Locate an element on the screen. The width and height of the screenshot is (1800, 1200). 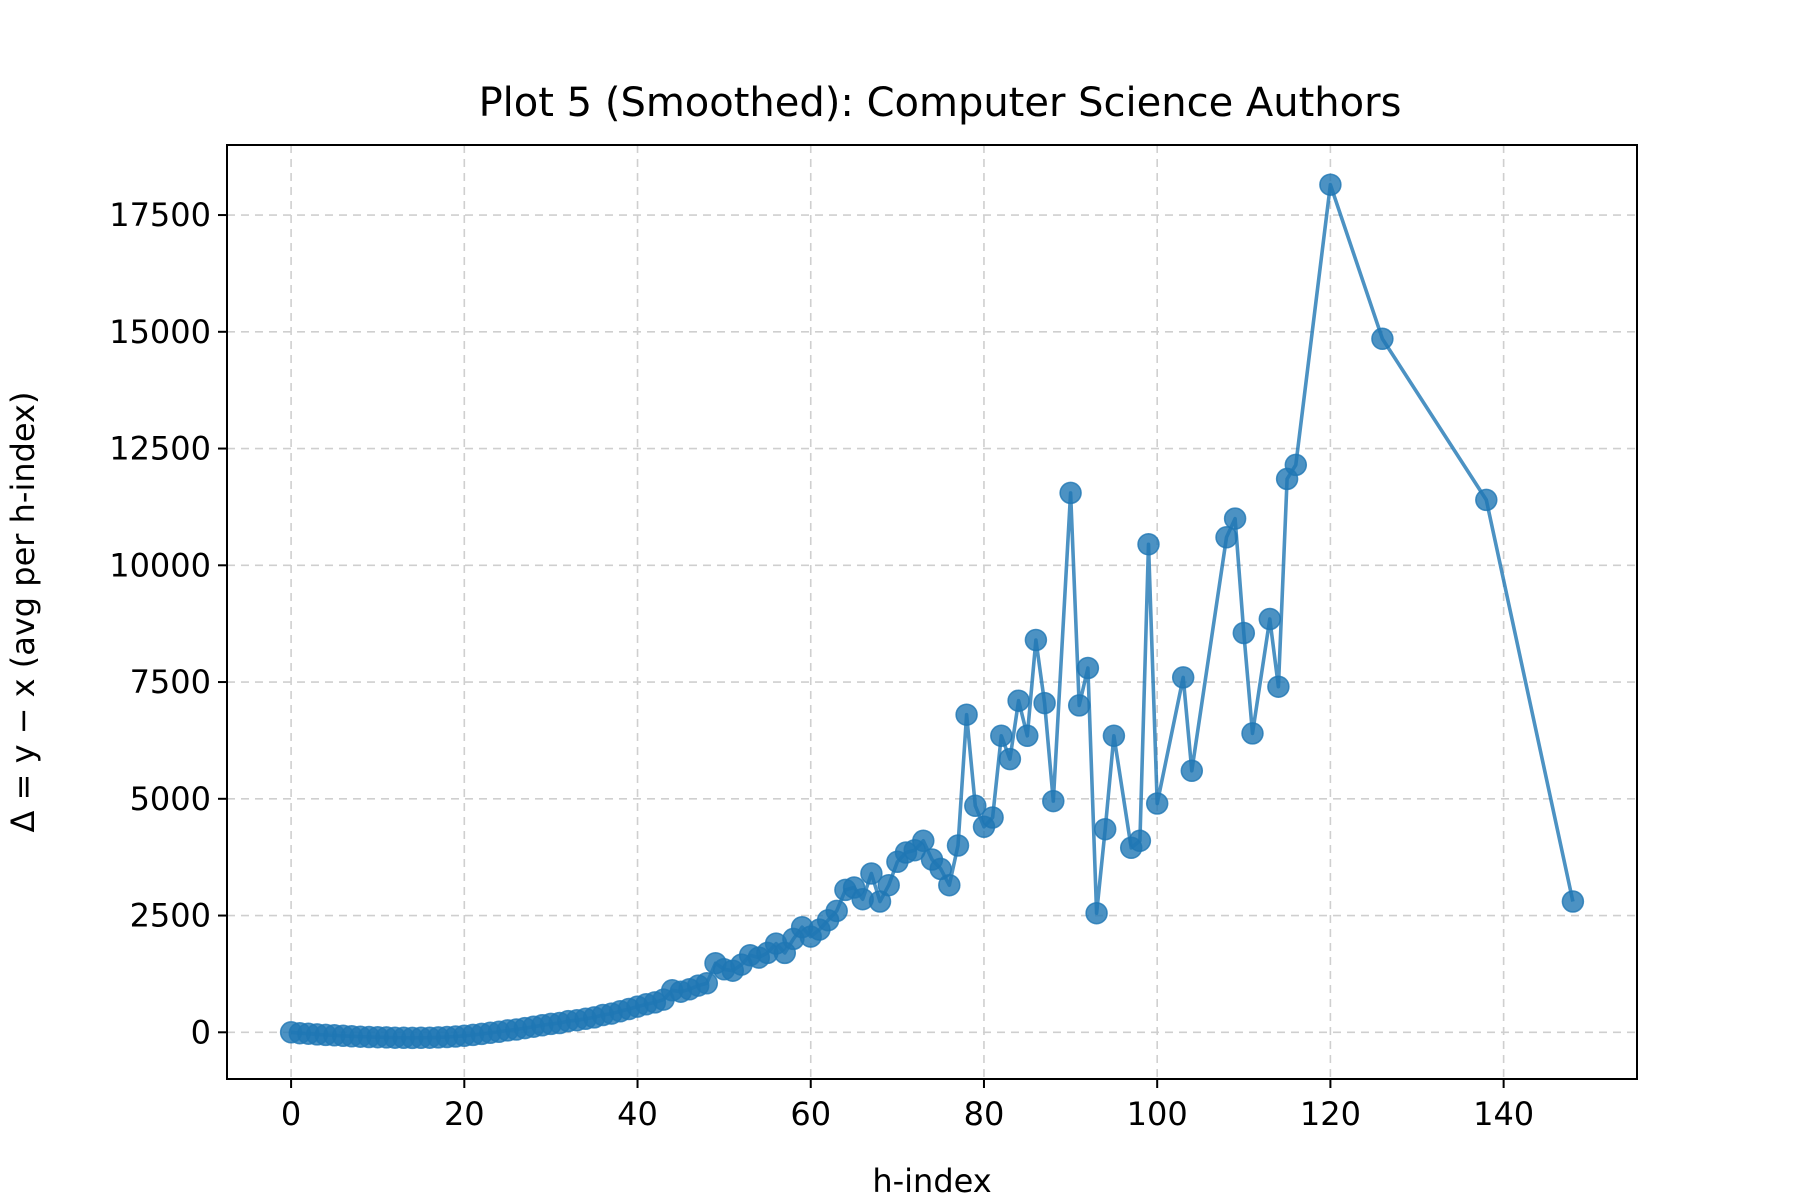
y-tick-label: 0 is located at coordinates (201, 1032).